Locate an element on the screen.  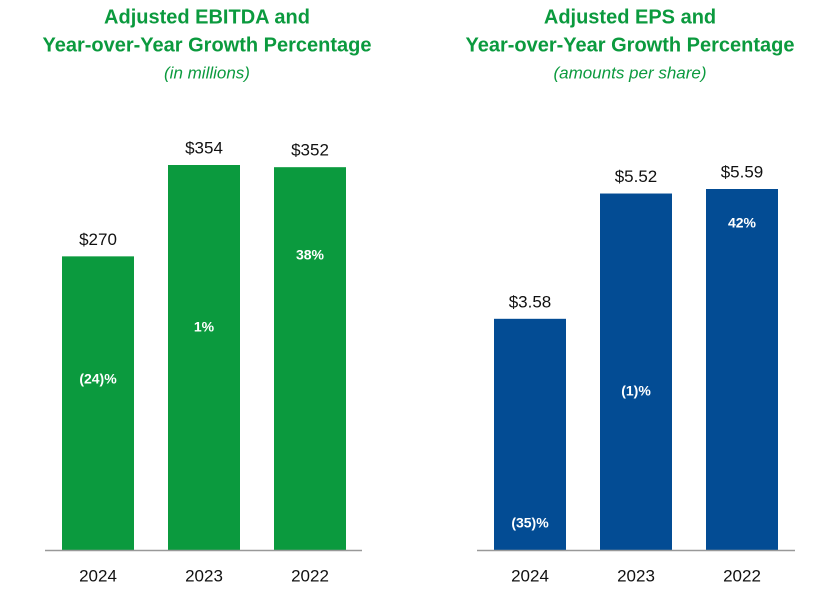
growth-label: 1% is located at coordinates (204, 327).